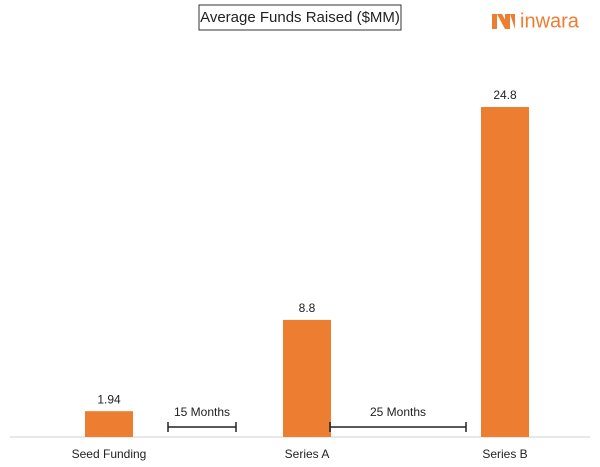 This screenshot has height=467, width=600. I want to click on title-box, so click(300, 17).